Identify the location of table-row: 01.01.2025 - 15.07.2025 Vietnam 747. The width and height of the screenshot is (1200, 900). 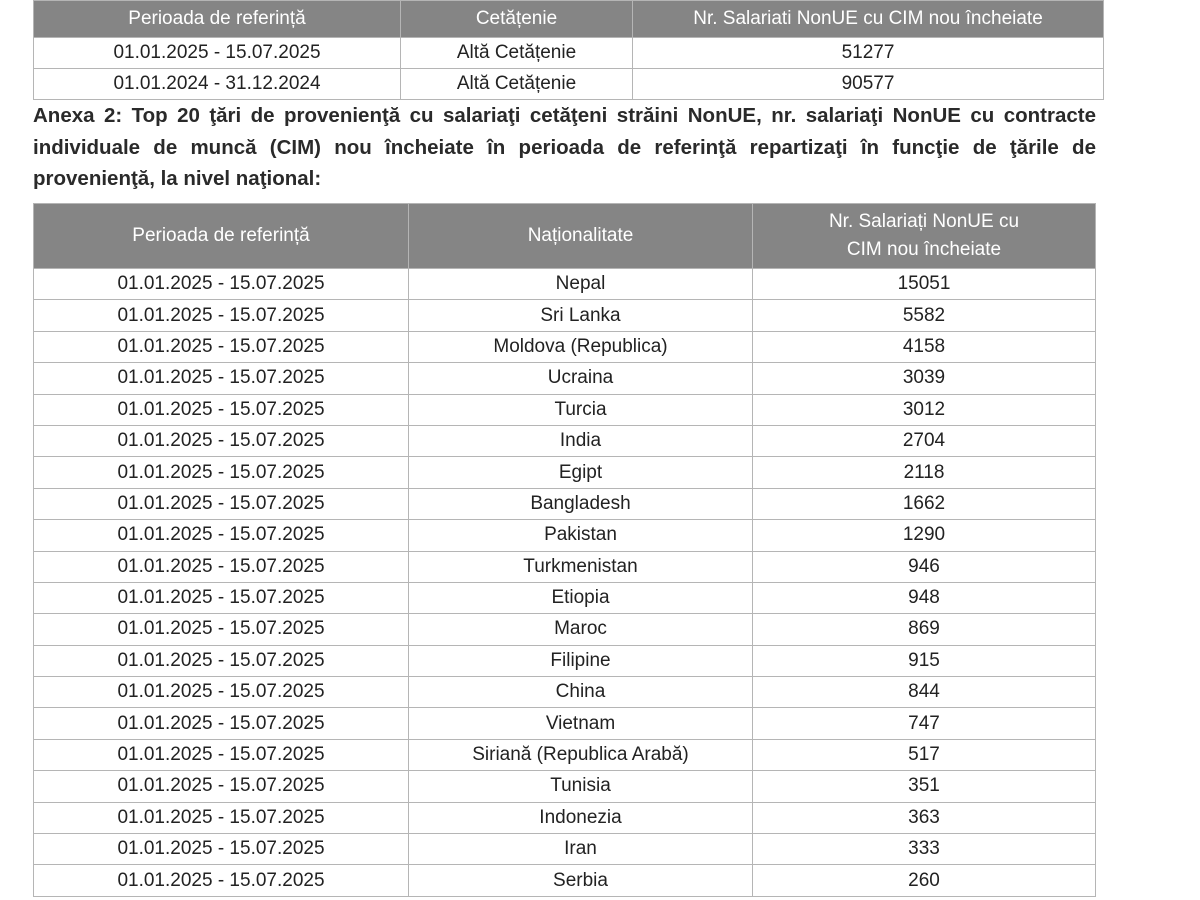
(564, 723).